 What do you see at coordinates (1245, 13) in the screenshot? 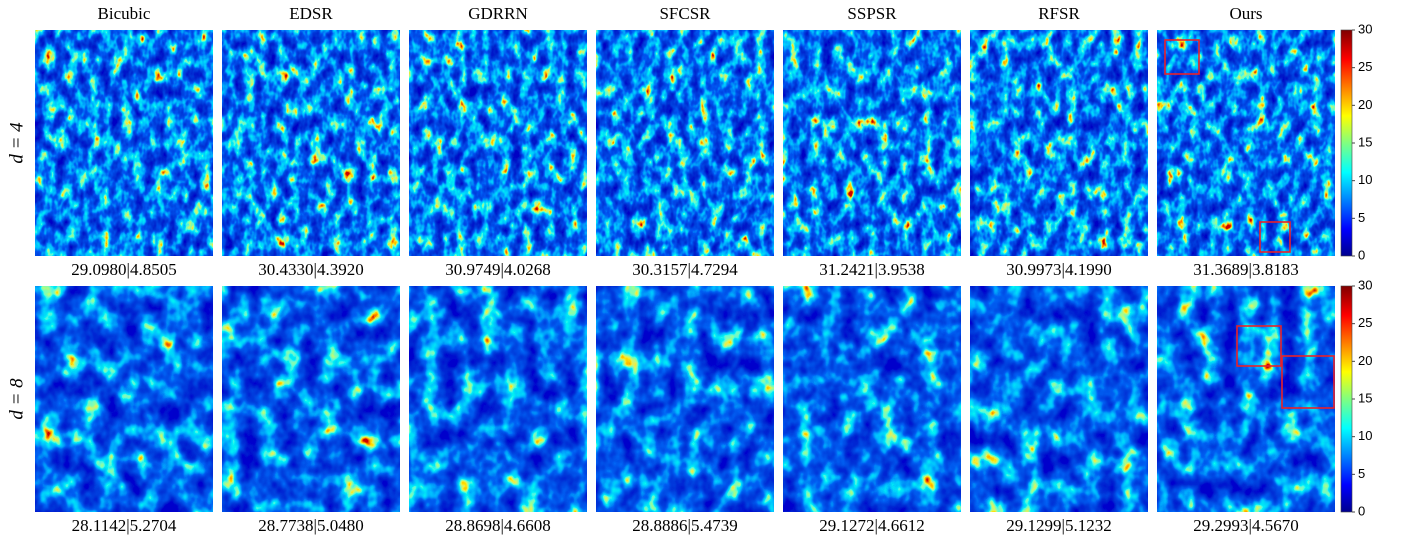
I see `column-title: Ours` at bounding box center [1245, 13].